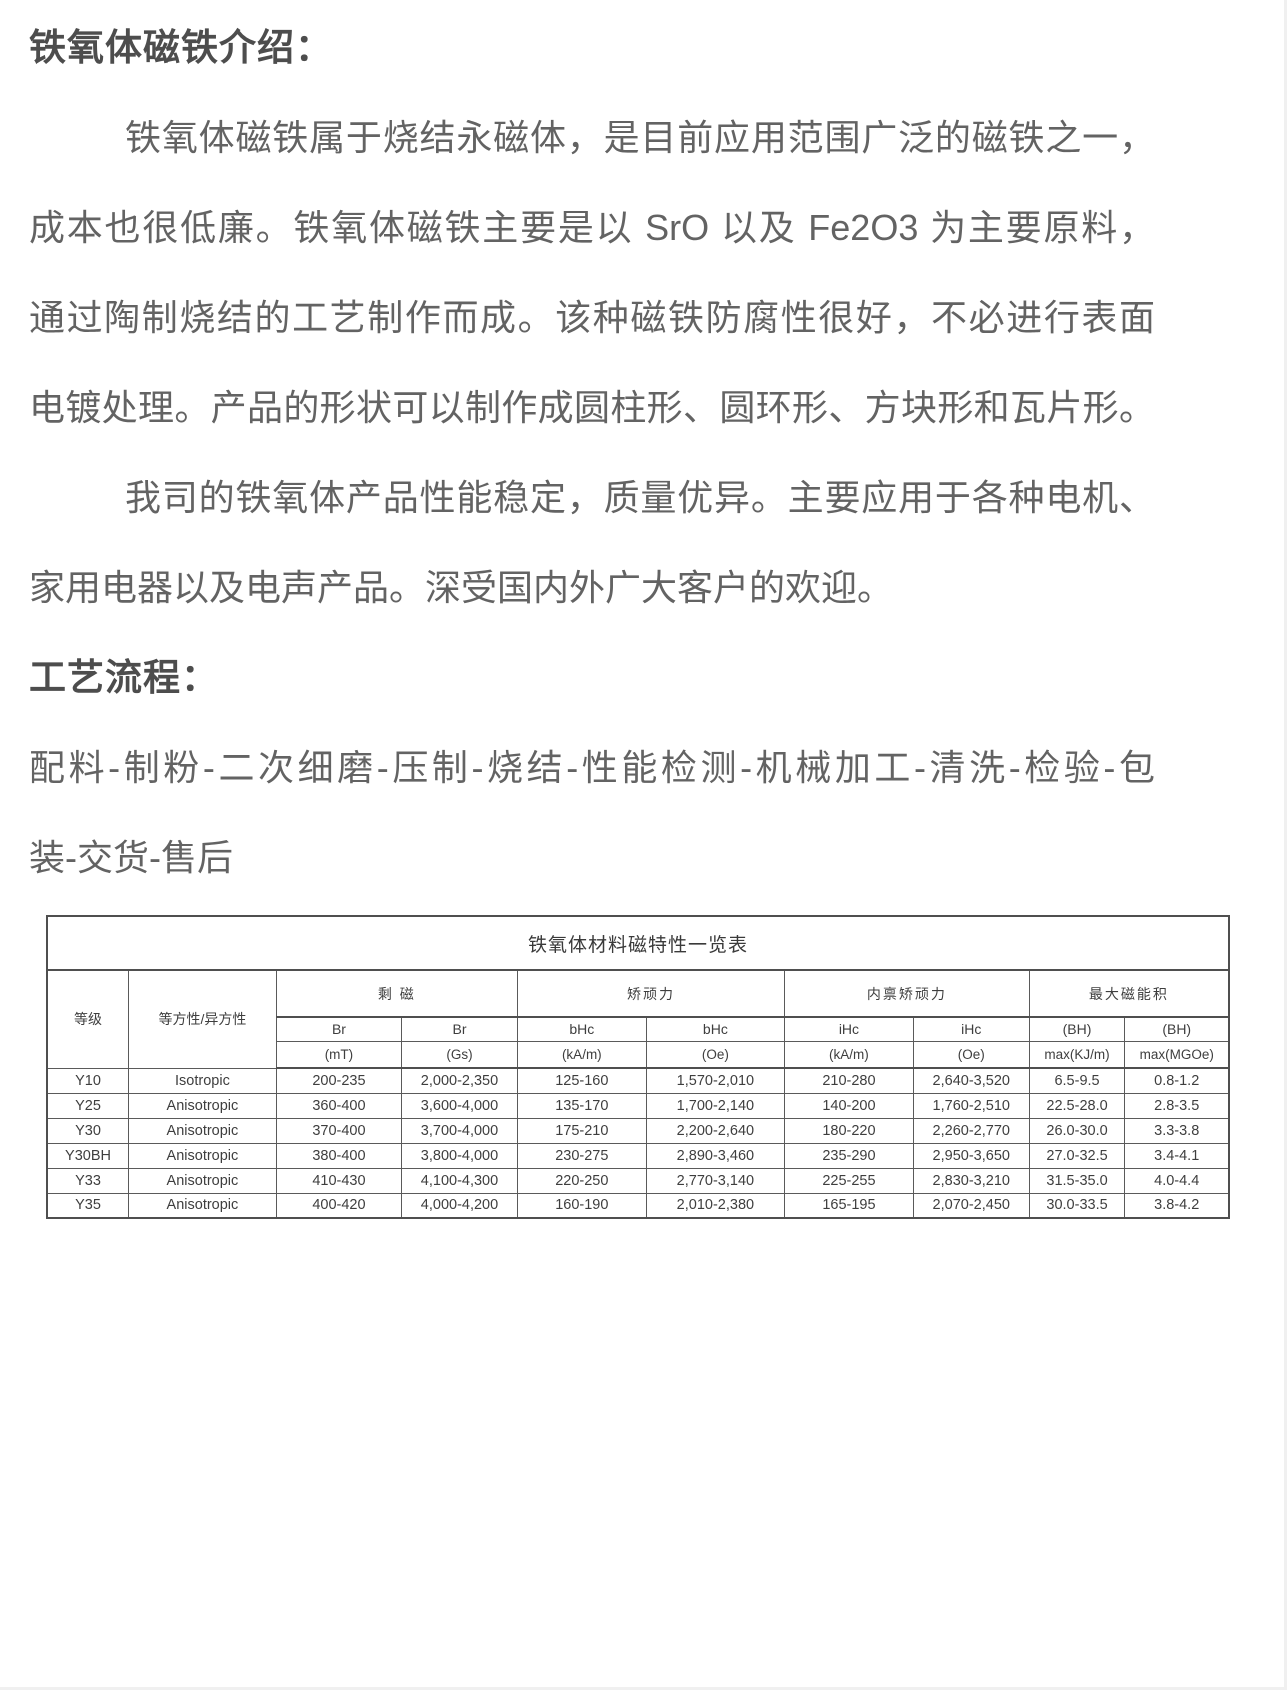 Image resolution: width=1287 pixels, height=1690 pixels. I want to click on table-cell: 125-160, so click(581, 1080).